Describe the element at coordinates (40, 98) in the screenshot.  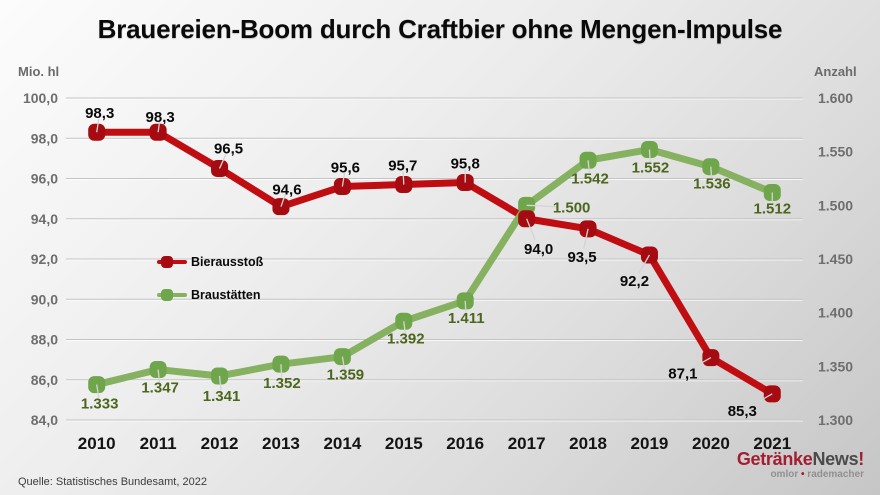
I see `left-axis-tick-label: 100,0` at that location.